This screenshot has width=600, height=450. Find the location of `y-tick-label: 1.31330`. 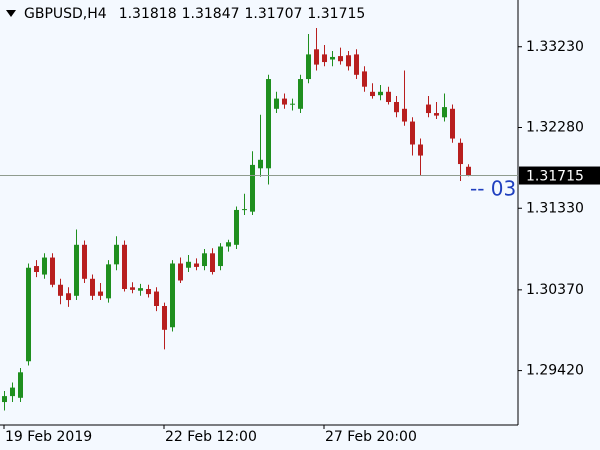

y-tick-label: 1.31330 is located at coordinates (555, 208).